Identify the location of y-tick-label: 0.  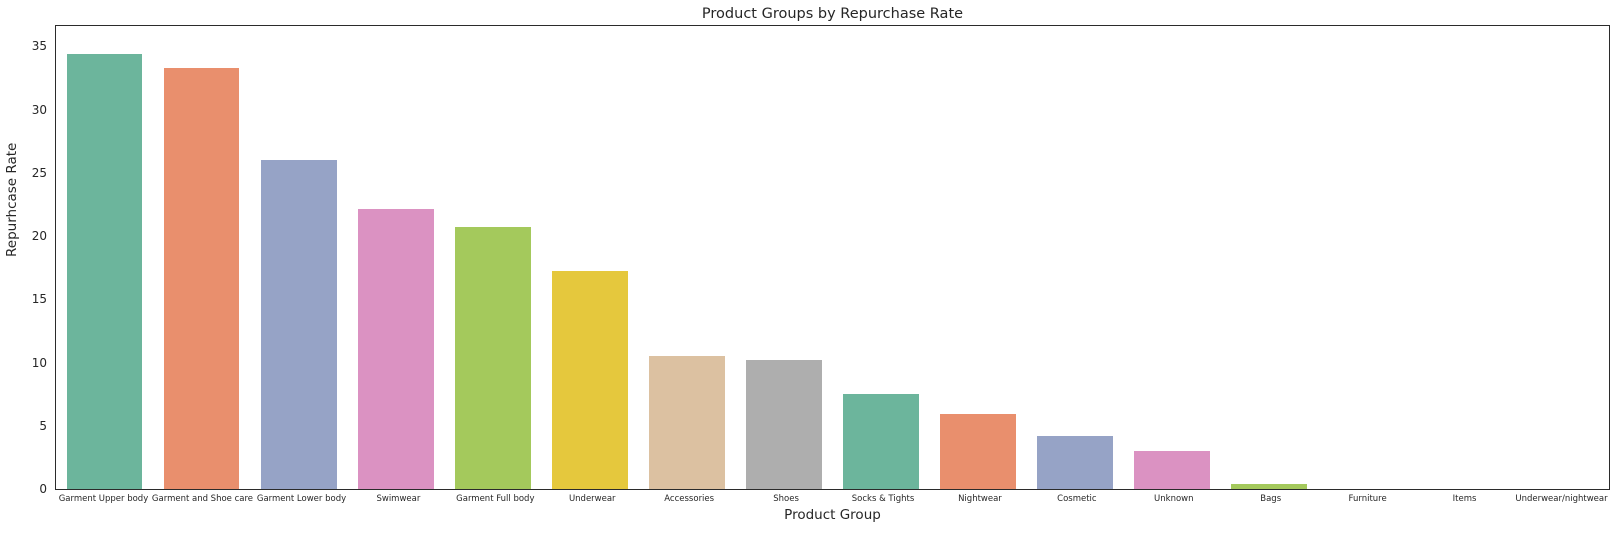
(43, 489).